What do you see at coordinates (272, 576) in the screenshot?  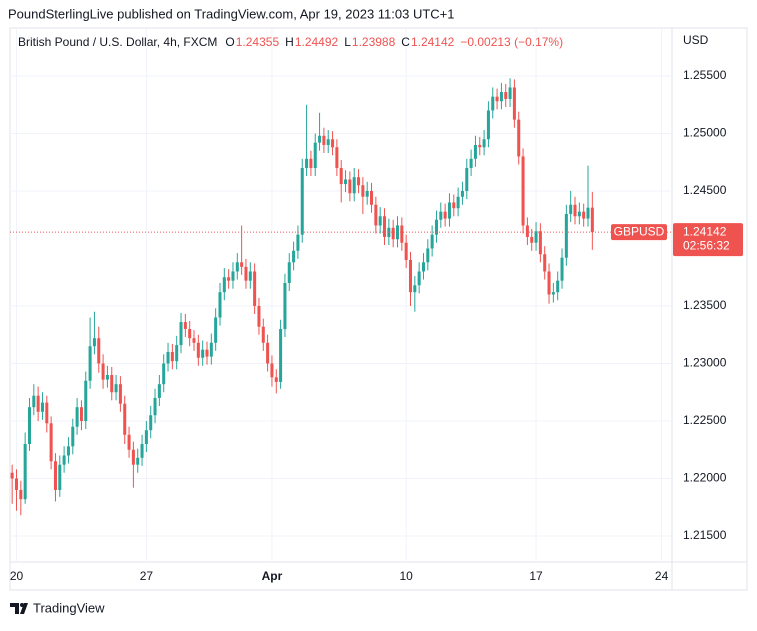 I see `x-tick-label: Apr` at bounding box center [272, 576].